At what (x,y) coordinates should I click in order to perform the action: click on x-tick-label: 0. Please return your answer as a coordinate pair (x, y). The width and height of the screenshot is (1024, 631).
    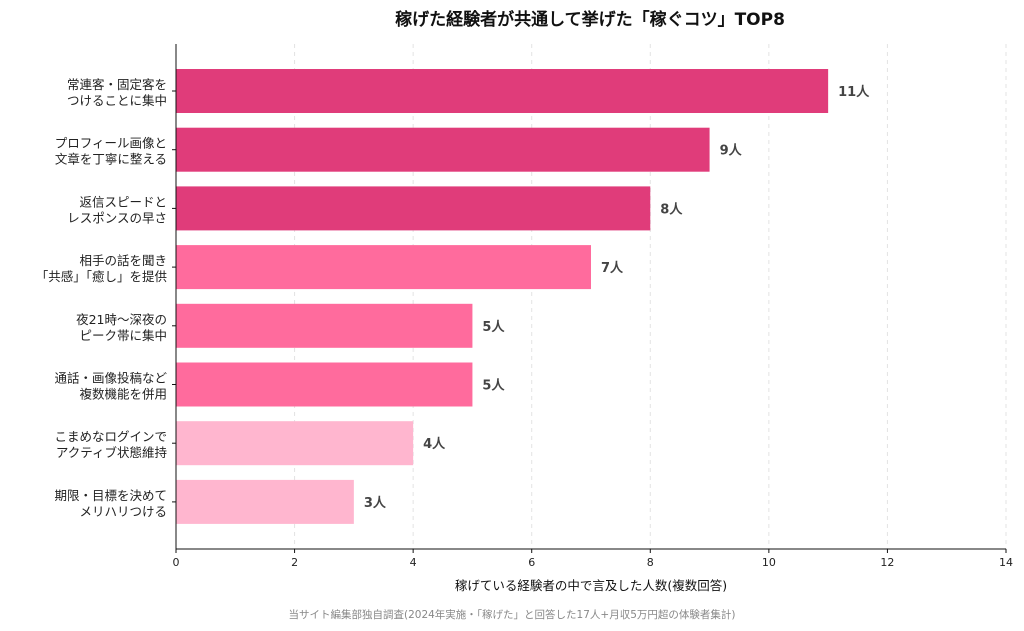
    Looking at the image, I should click on (176, 562).